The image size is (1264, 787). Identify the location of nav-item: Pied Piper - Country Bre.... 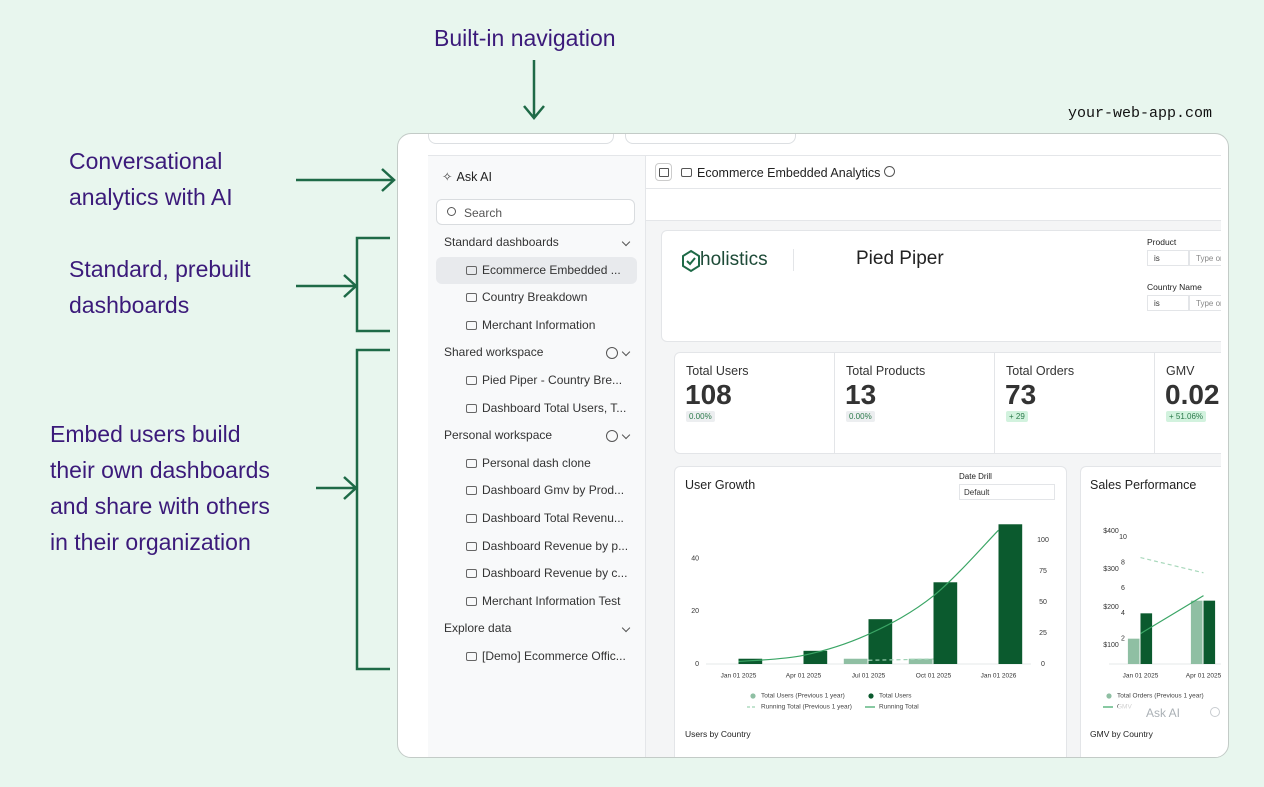
(536, 381).